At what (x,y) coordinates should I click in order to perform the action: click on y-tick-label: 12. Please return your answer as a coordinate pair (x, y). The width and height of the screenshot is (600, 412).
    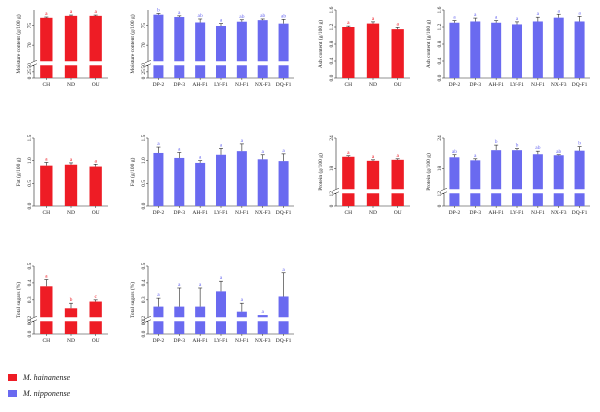
    Looking at the image, I should click on (440, 194).